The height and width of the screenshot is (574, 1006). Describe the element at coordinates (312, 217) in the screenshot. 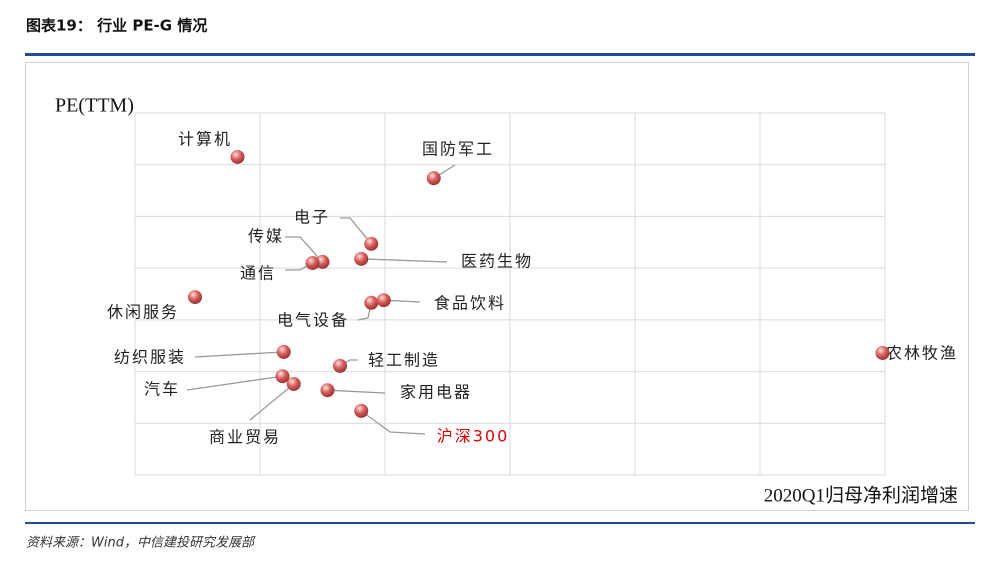

I see `point-label: 电子` at that location.